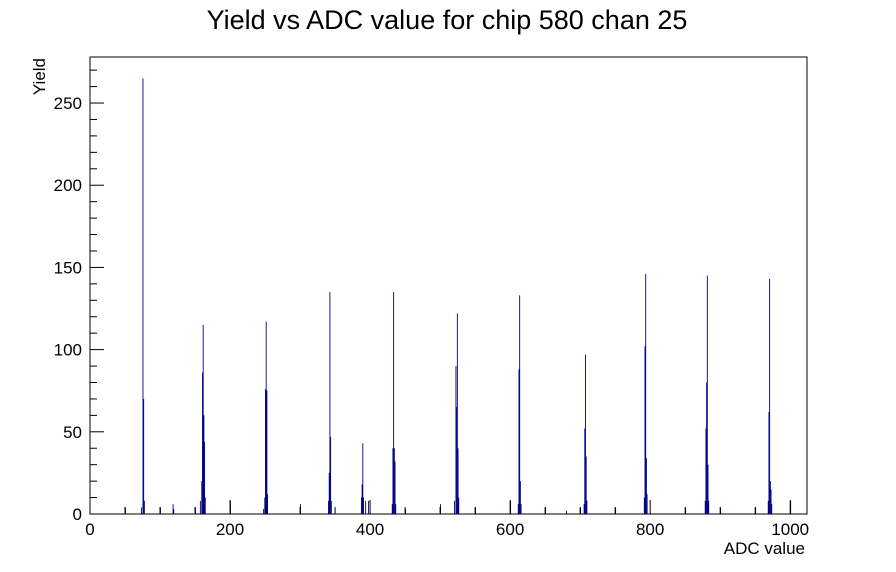  What do you see at coordinates (79, 296) in the screenshot?
I see `y-axis-ticks: 0 50 100 150 200 250` at bounding box center [79, 296].